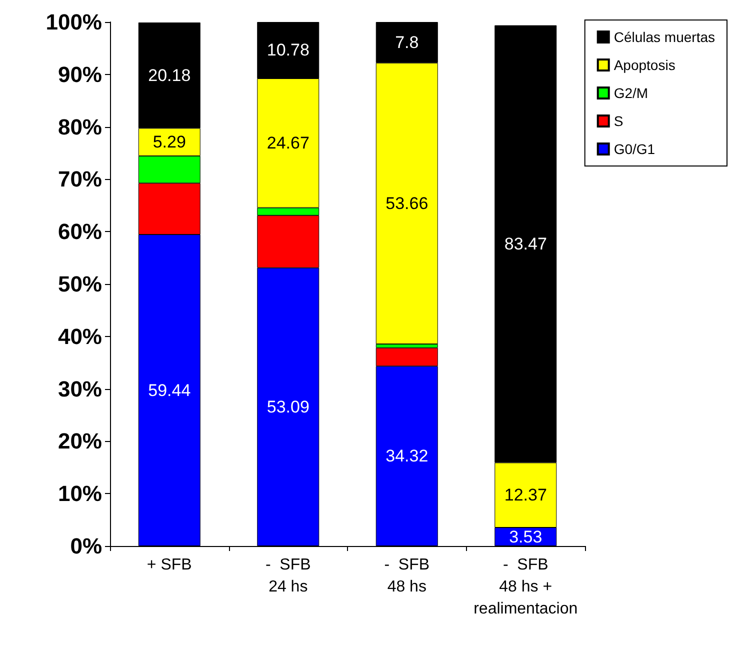  I want to click on legend-label: G2/M, so click(631, 93).